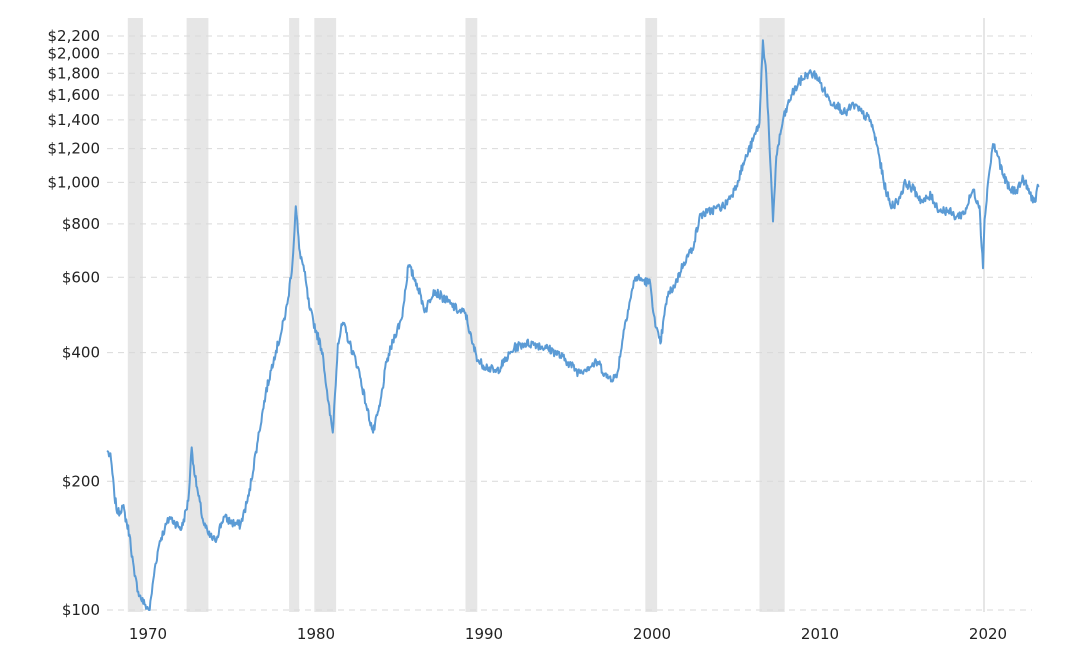 Image resolution: width=1085 pixels, height=648 pixels. Describe the element at coordinates (81, 353) in the screenshot. I see `y-tick-label-400: $400` at that location.